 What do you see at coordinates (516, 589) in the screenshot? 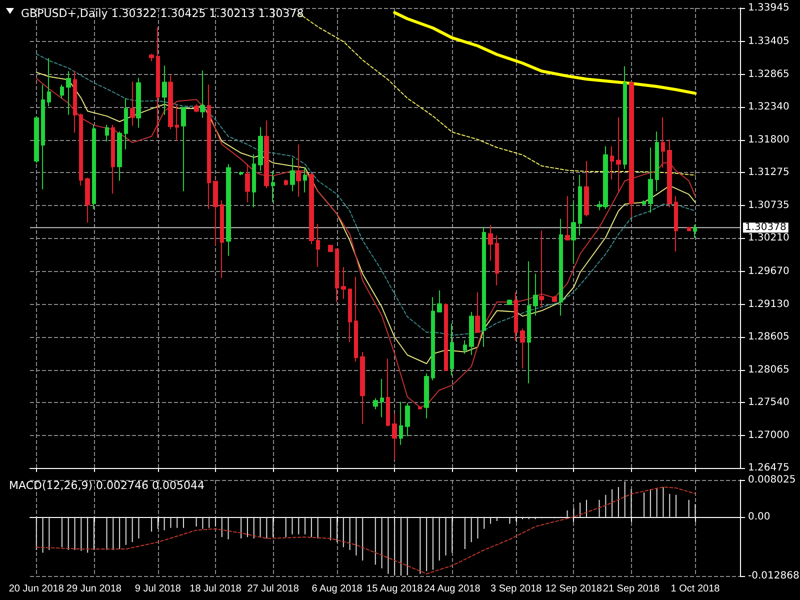
I see `x-tick-label: 3 Sep 2018` at bounding box center [516, 589].